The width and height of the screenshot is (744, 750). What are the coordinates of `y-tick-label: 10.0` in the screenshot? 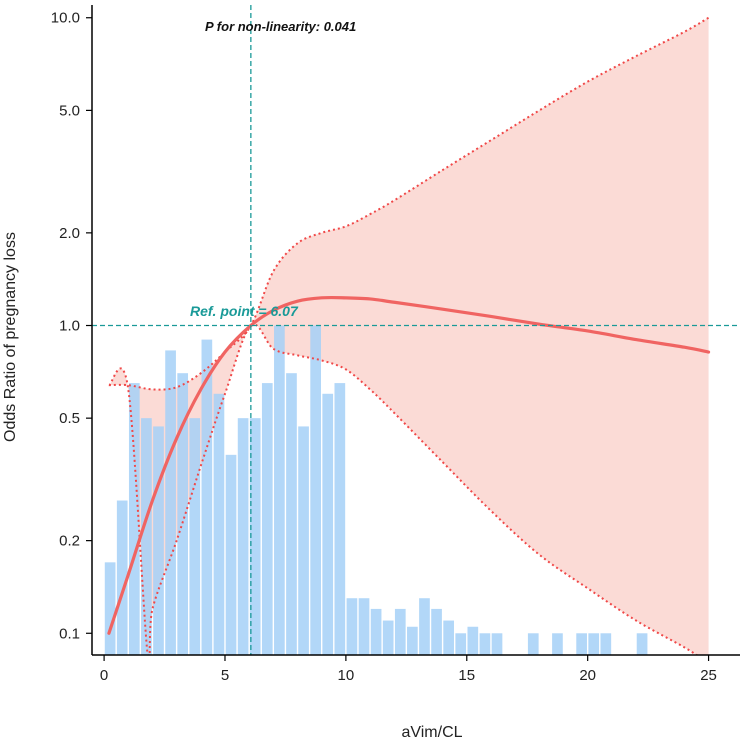 It's located at (65, 18).